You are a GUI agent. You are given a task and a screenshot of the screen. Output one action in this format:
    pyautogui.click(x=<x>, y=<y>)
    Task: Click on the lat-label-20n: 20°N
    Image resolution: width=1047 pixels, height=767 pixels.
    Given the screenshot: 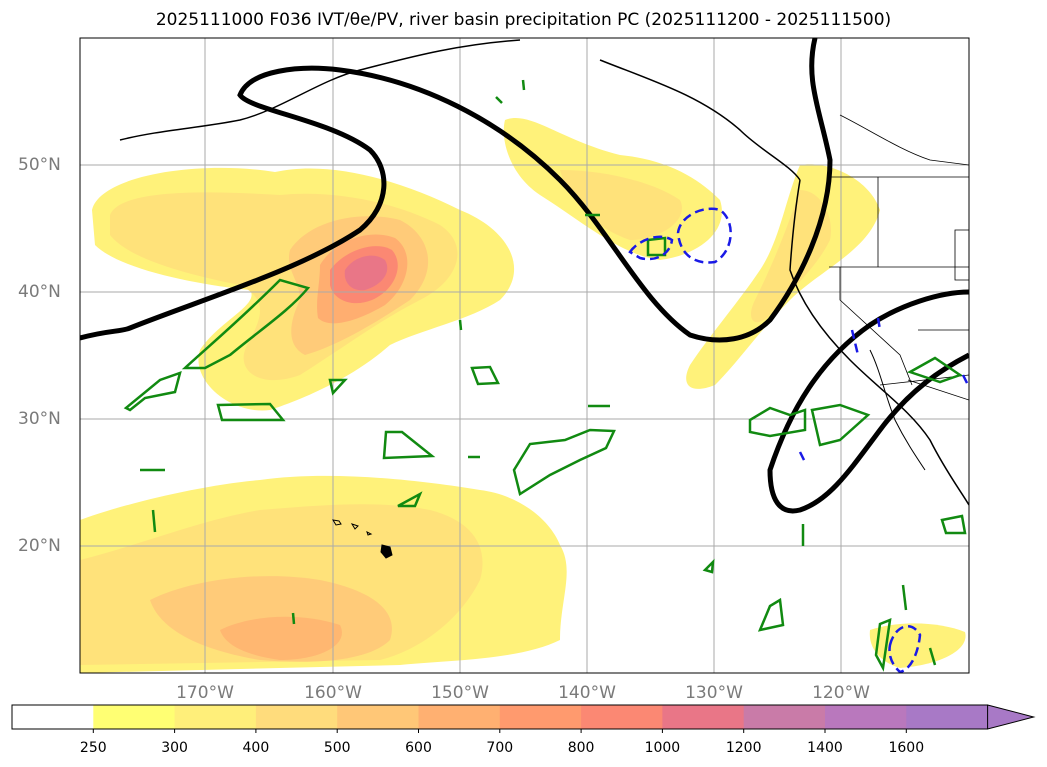 What is the action you would take?
    pyautogui.click(x=39, y=546)
    